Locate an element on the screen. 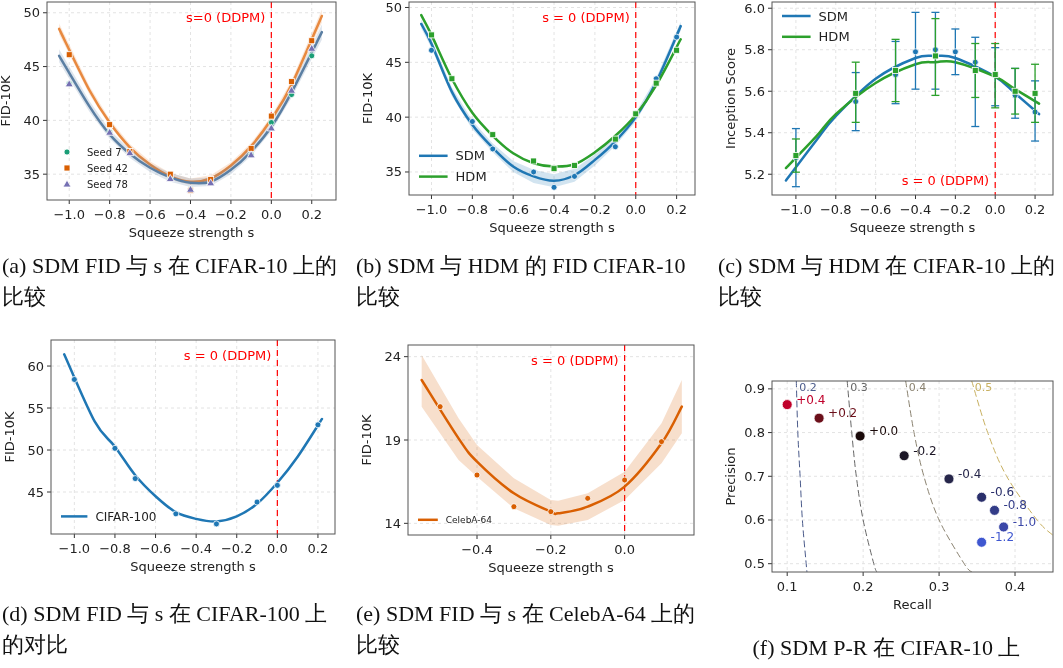  annotation: +0.4 is located at coordinates (811, 399).